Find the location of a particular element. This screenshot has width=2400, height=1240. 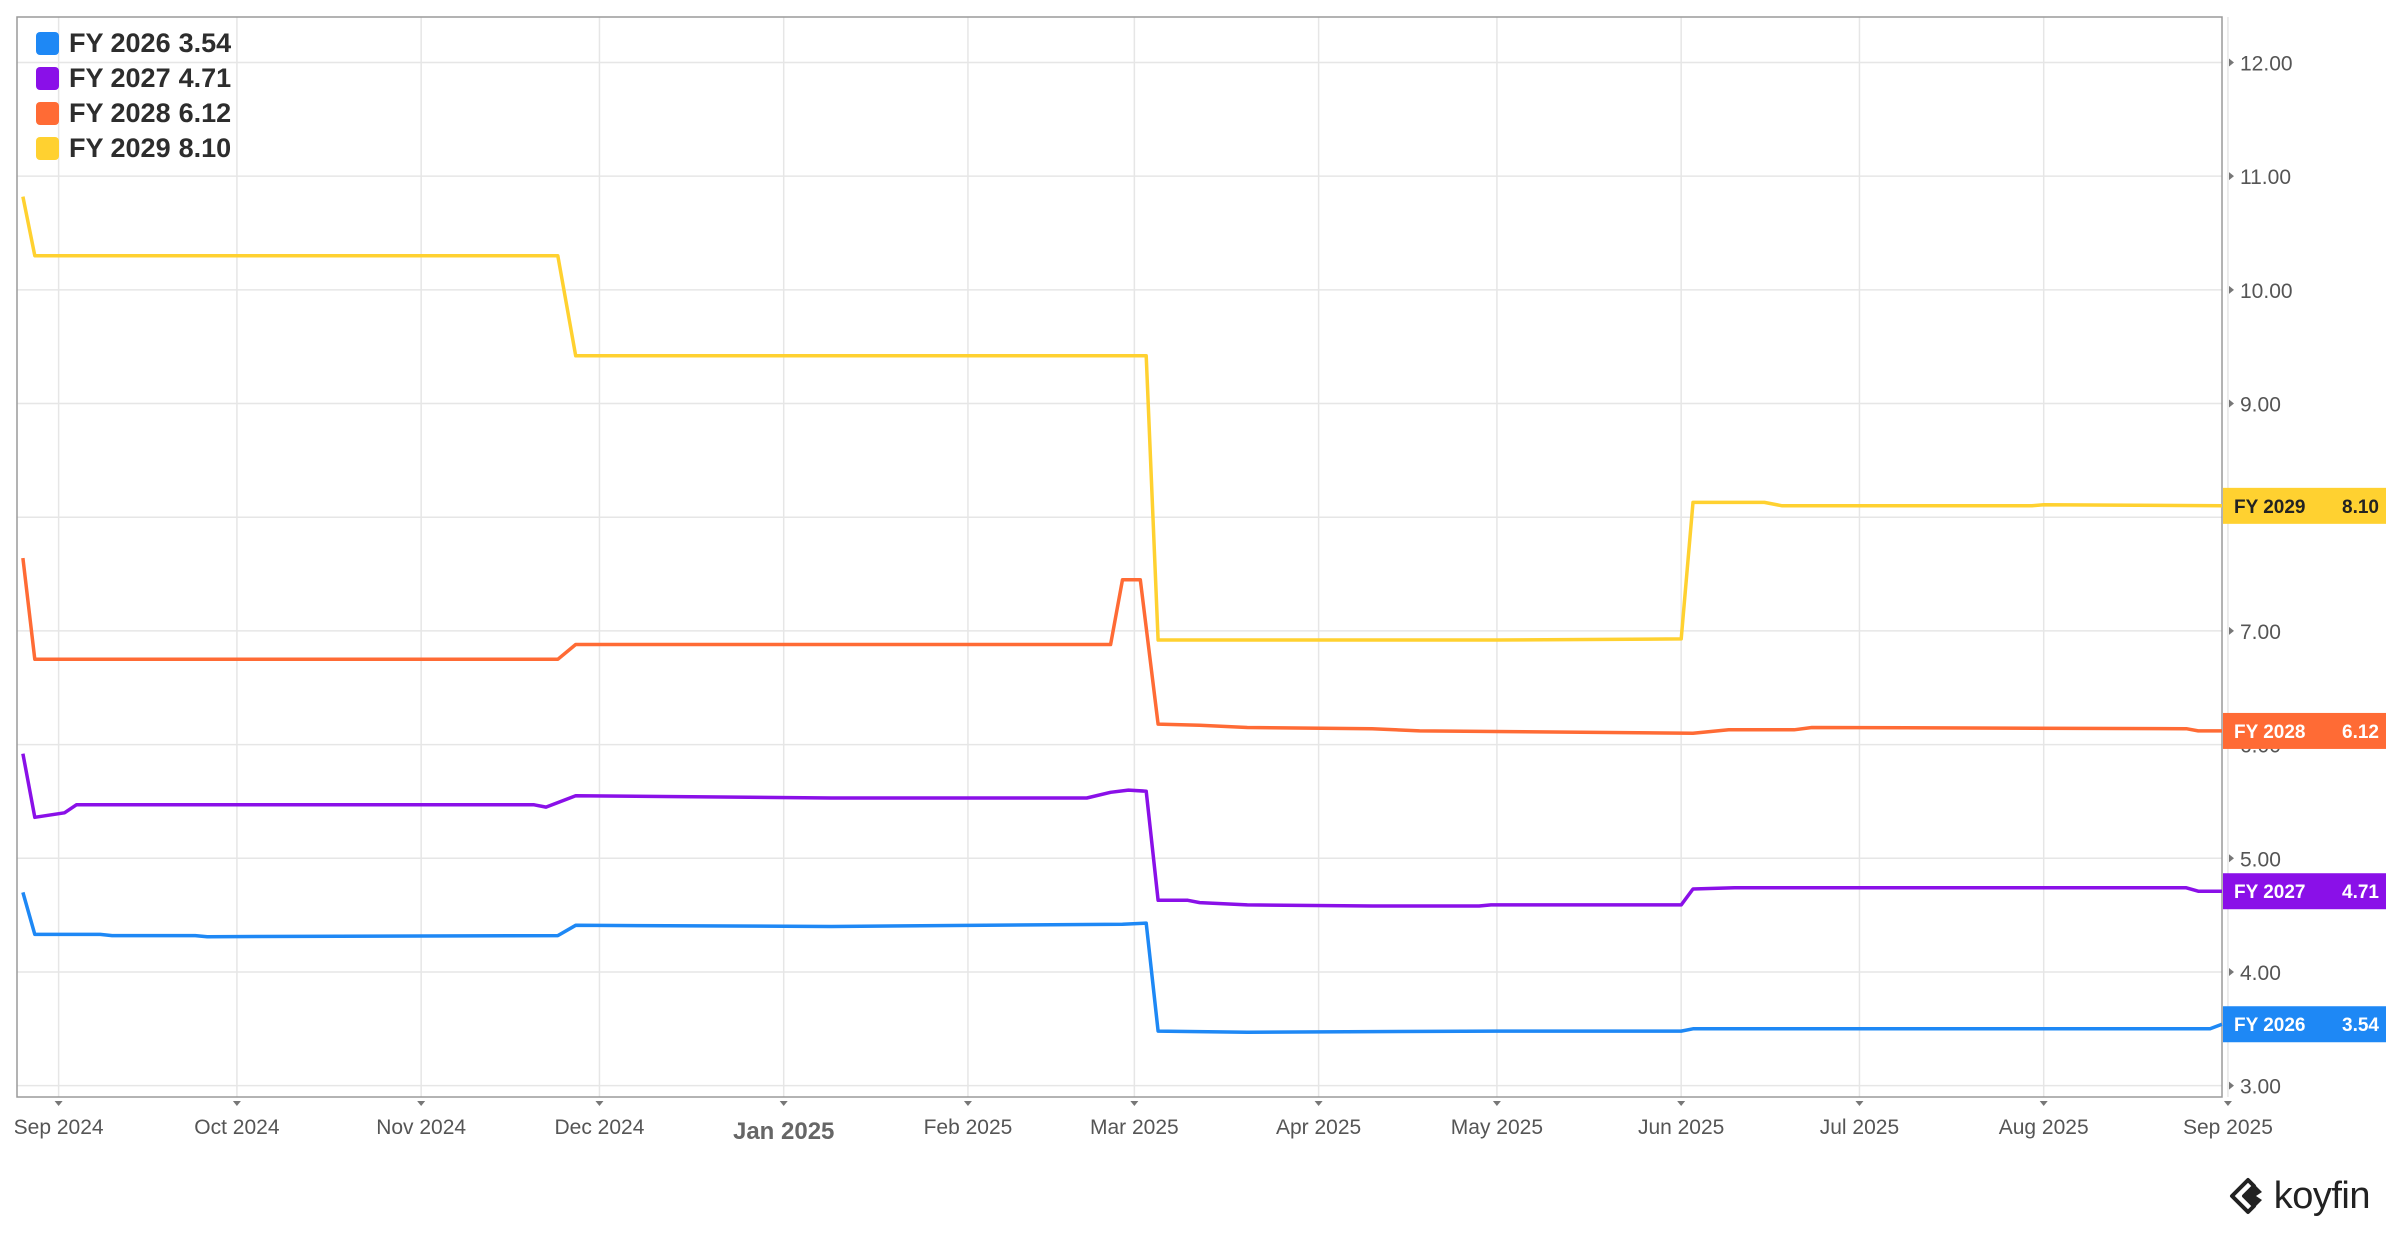

y-tick-label: 10.00 is located at coordinates (2266, 291).